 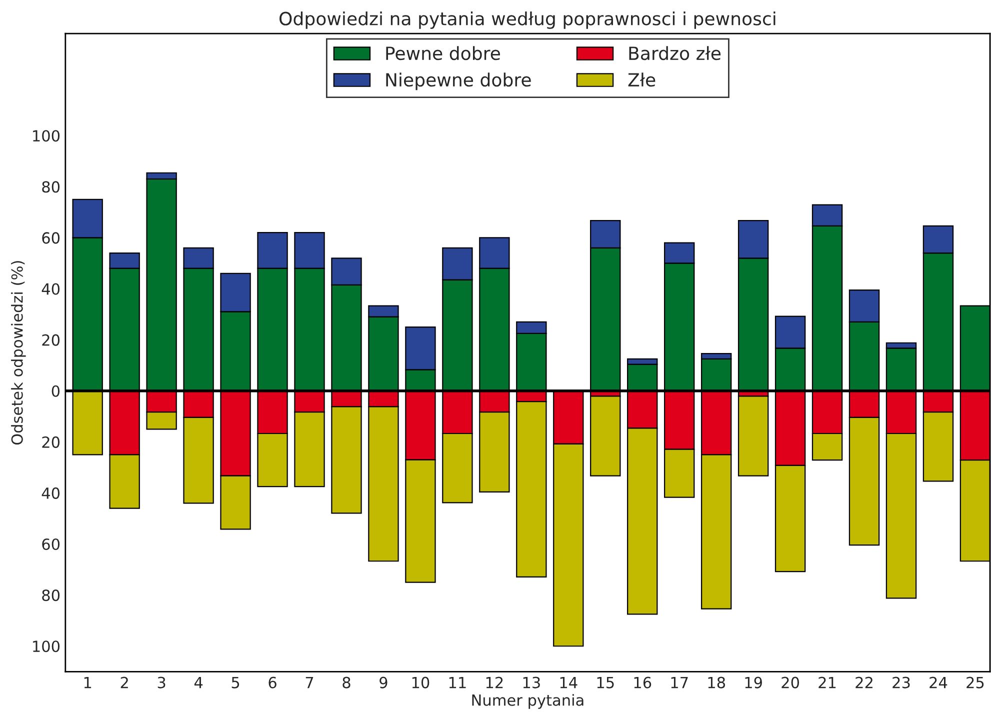 What do you see at coordinates (457, 682) in the screenshot?
I see `x-tick-label: 11` at bounding box center [457, 682].